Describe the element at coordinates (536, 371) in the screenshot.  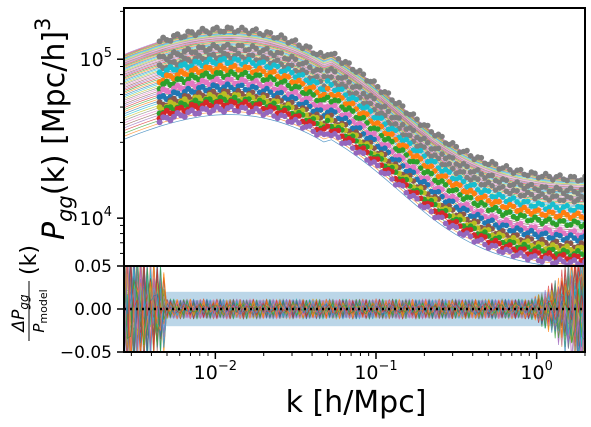
I see `x-tick-label: 100` at that location.